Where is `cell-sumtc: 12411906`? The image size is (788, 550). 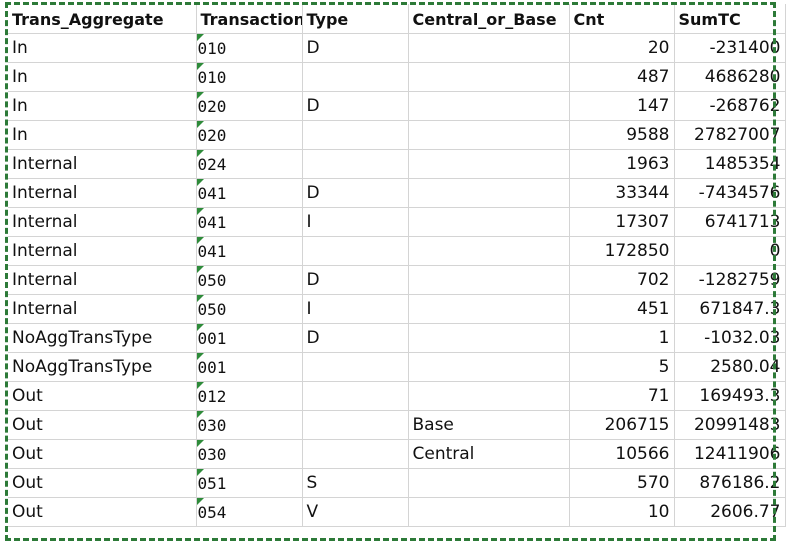 cell-sumtc: 12411906 is located at coordinates (730, 454).